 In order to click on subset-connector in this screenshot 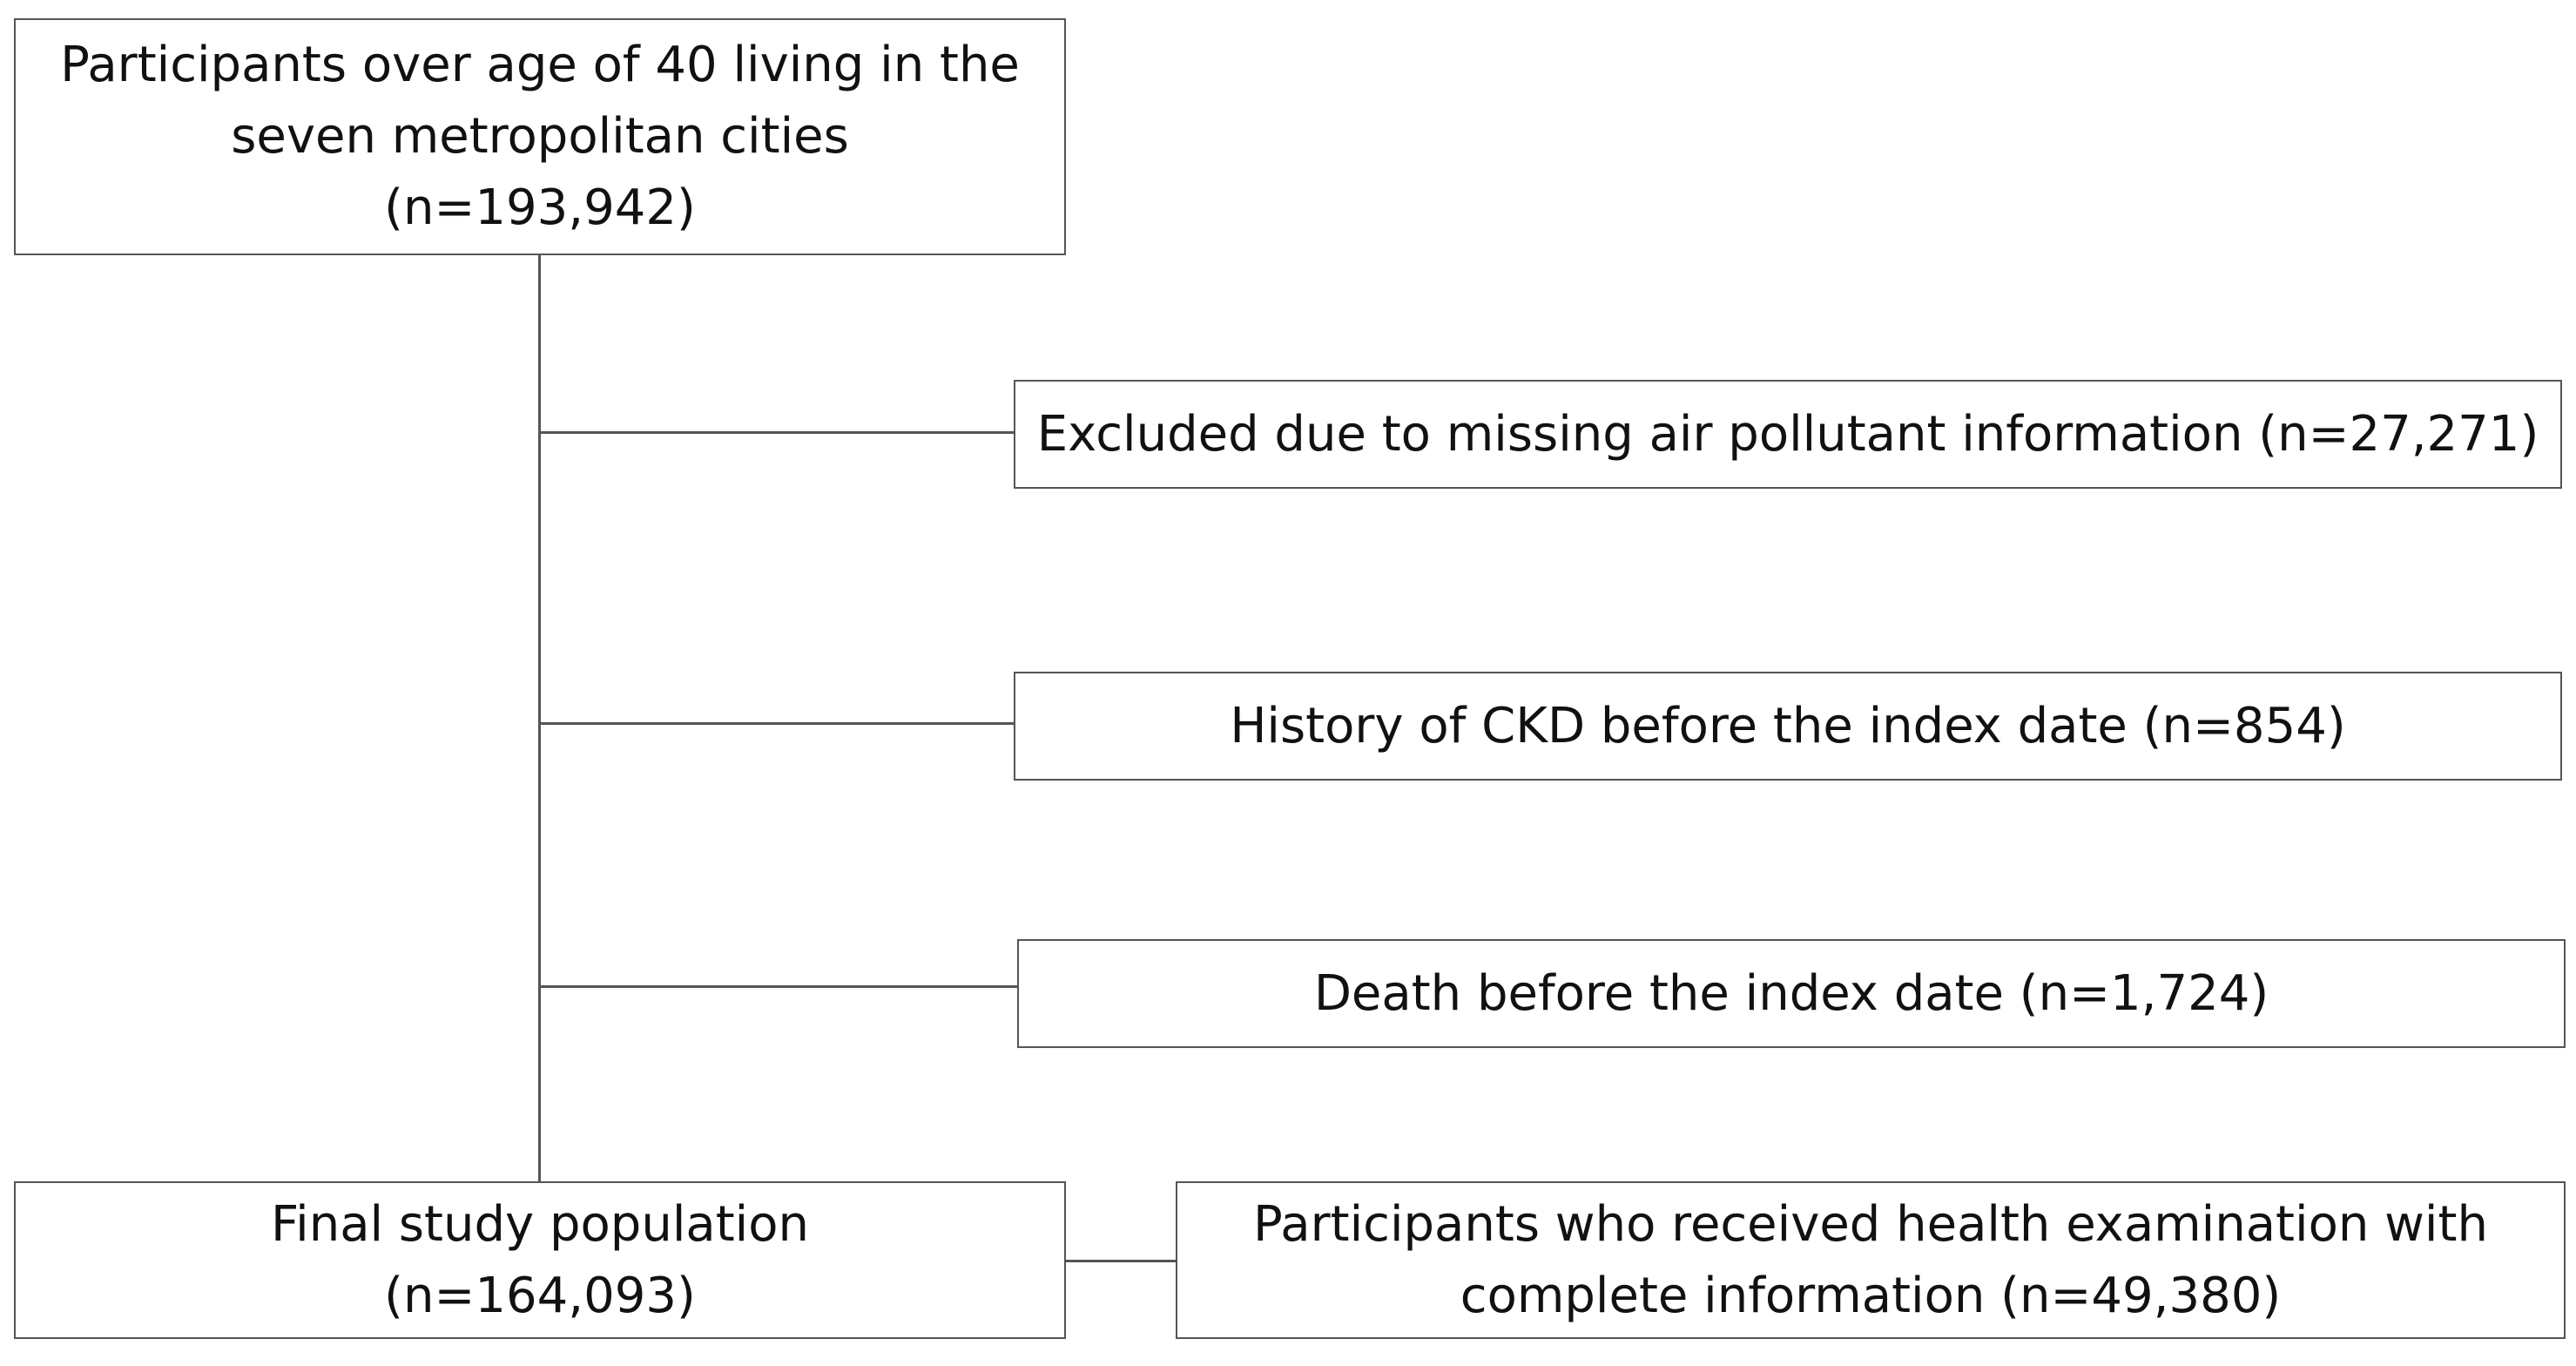, I will do `click(1121, 1261)`.